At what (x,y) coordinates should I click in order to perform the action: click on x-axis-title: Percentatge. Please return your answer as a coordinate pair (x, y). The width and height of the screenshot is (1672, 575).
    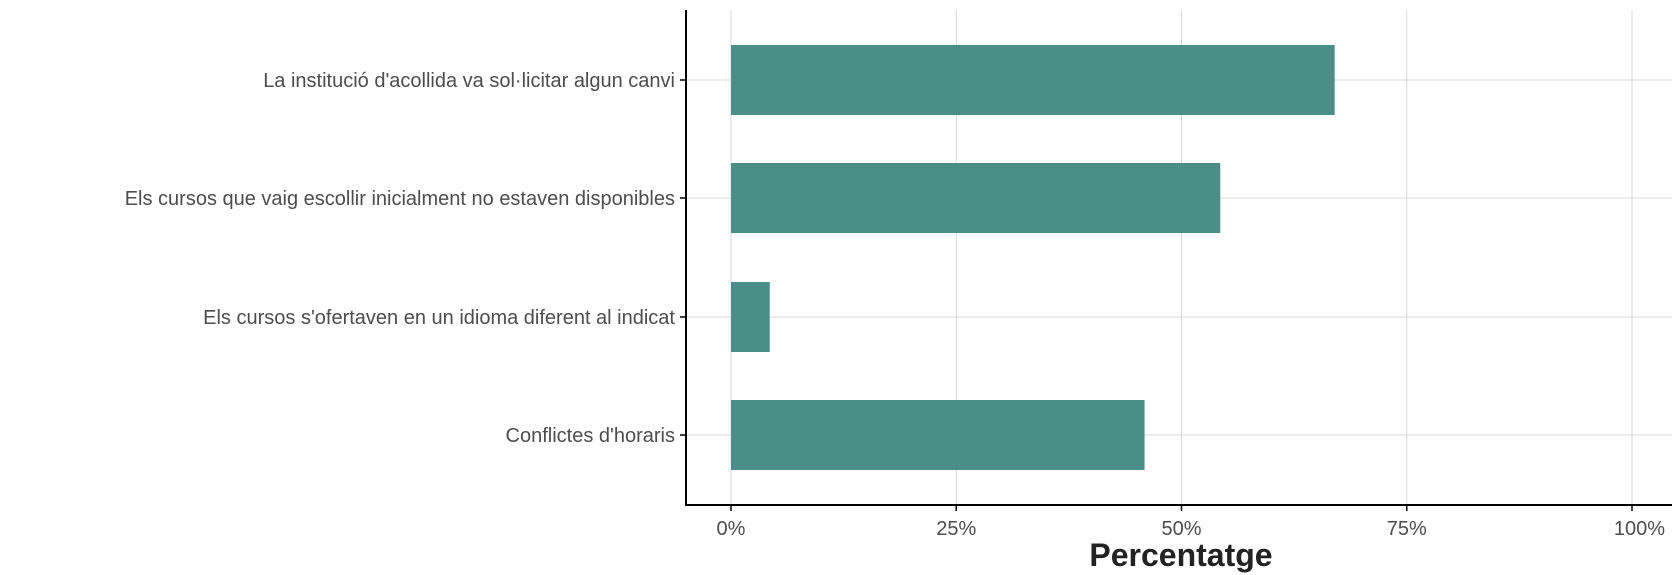
    Looking at the image, I should click on (1180, 555).